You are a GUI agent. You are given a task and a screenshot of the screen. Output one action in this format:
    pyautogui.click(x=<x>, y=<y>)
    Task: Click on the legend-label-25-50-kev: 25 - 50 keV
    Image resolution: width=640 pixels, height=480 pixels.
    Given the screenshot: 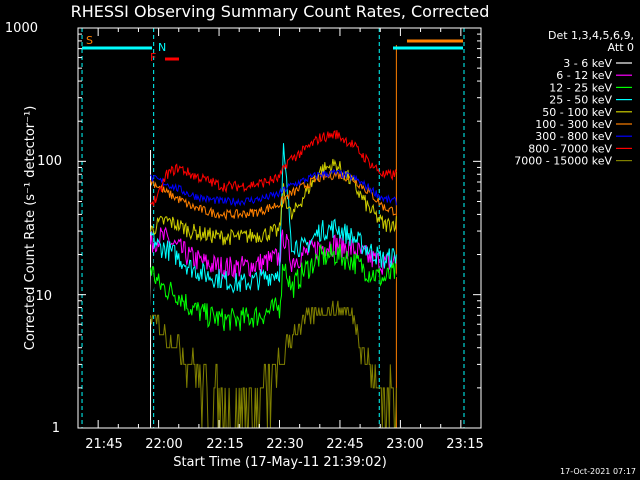 What is the action you would take?
    pyautogui.click(x=580, y=100)
    